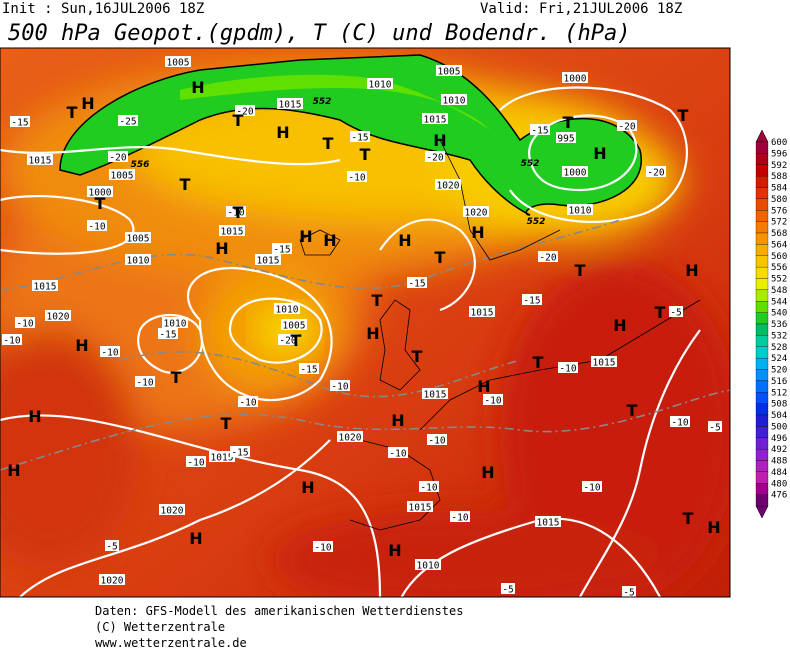  Describe the element at coordinates (779, 200) in the screenshot. I see `colorbar-label: 580` at that location.